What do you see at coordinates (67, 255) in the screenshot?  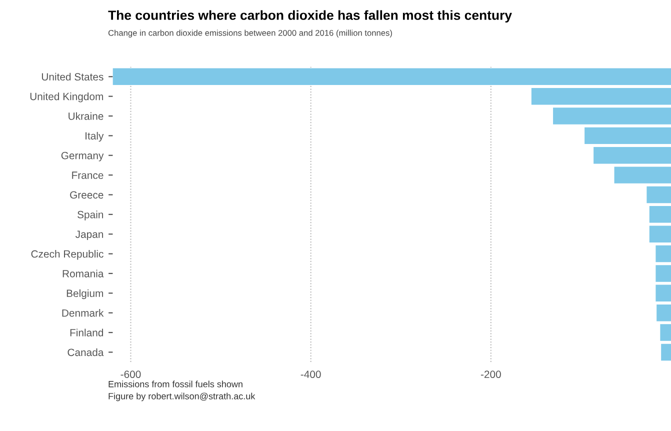 I see `y-tick-label: Czech Republic` at bounding box center [67, 255].